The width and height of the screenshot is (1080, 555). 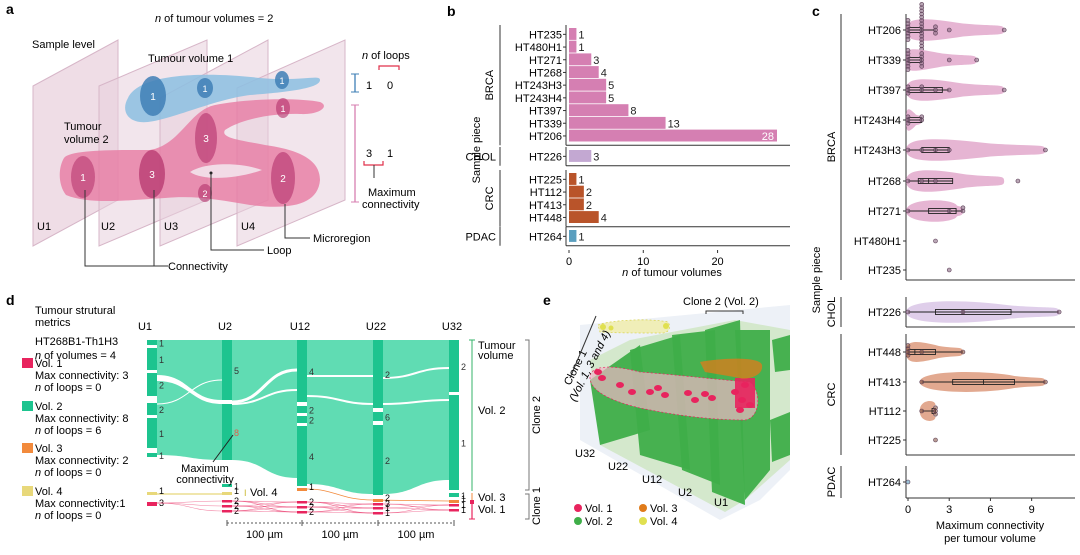 I want to click on n-volumes: n of volumes = 4, so click(x=75, y=356).